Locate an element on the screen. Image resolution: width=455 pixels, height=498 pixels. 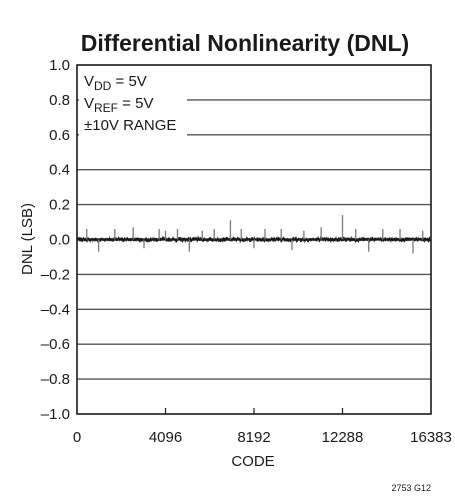
condition-range: ±10V RANGE is located at coordinates (130, 125).